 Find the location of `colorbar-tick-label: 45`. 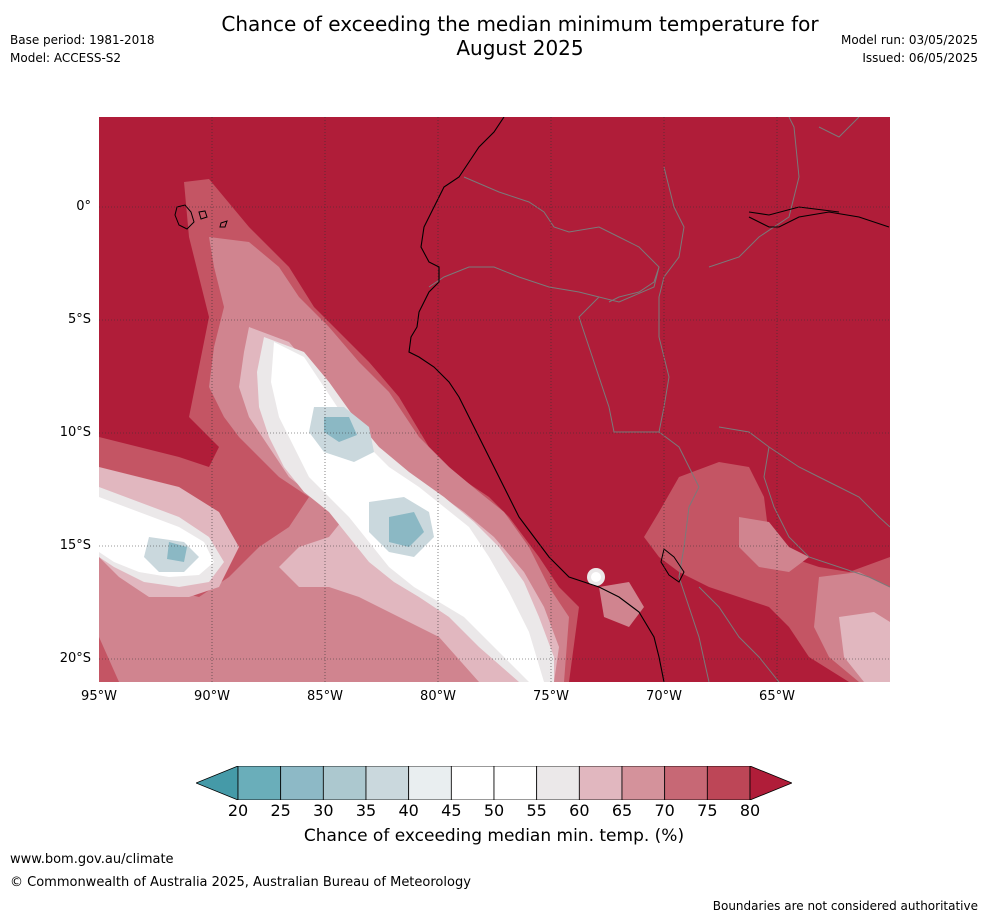

colorbar-tick-label: 45 is located at coordinates (451, 810).